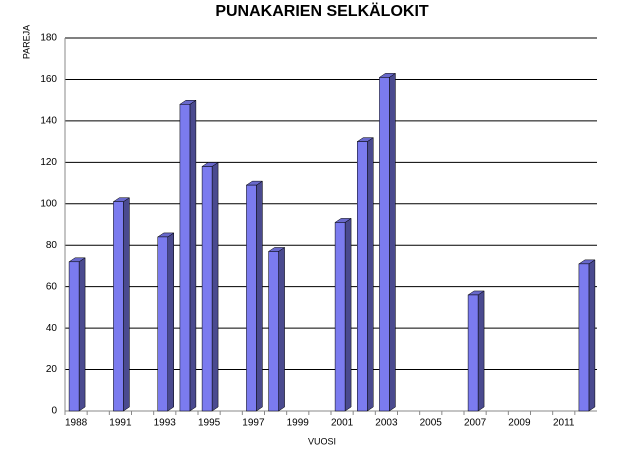 This screenshot has height=453, width=644. What do you see at coordinates (52, 369) in the screenshot?
I see `y-tick-label: 20` at bounding box center [52, 369].